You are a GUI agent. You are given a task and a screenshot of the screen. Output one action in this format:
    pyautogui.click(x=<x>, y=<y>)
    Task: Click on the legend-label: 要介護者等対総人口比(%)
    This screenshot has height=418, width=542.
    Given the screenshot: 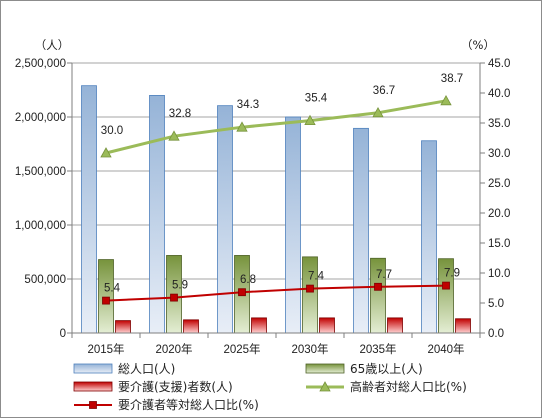 What is the action you would take?
    pyautogui.click(x=188, y=404)
    